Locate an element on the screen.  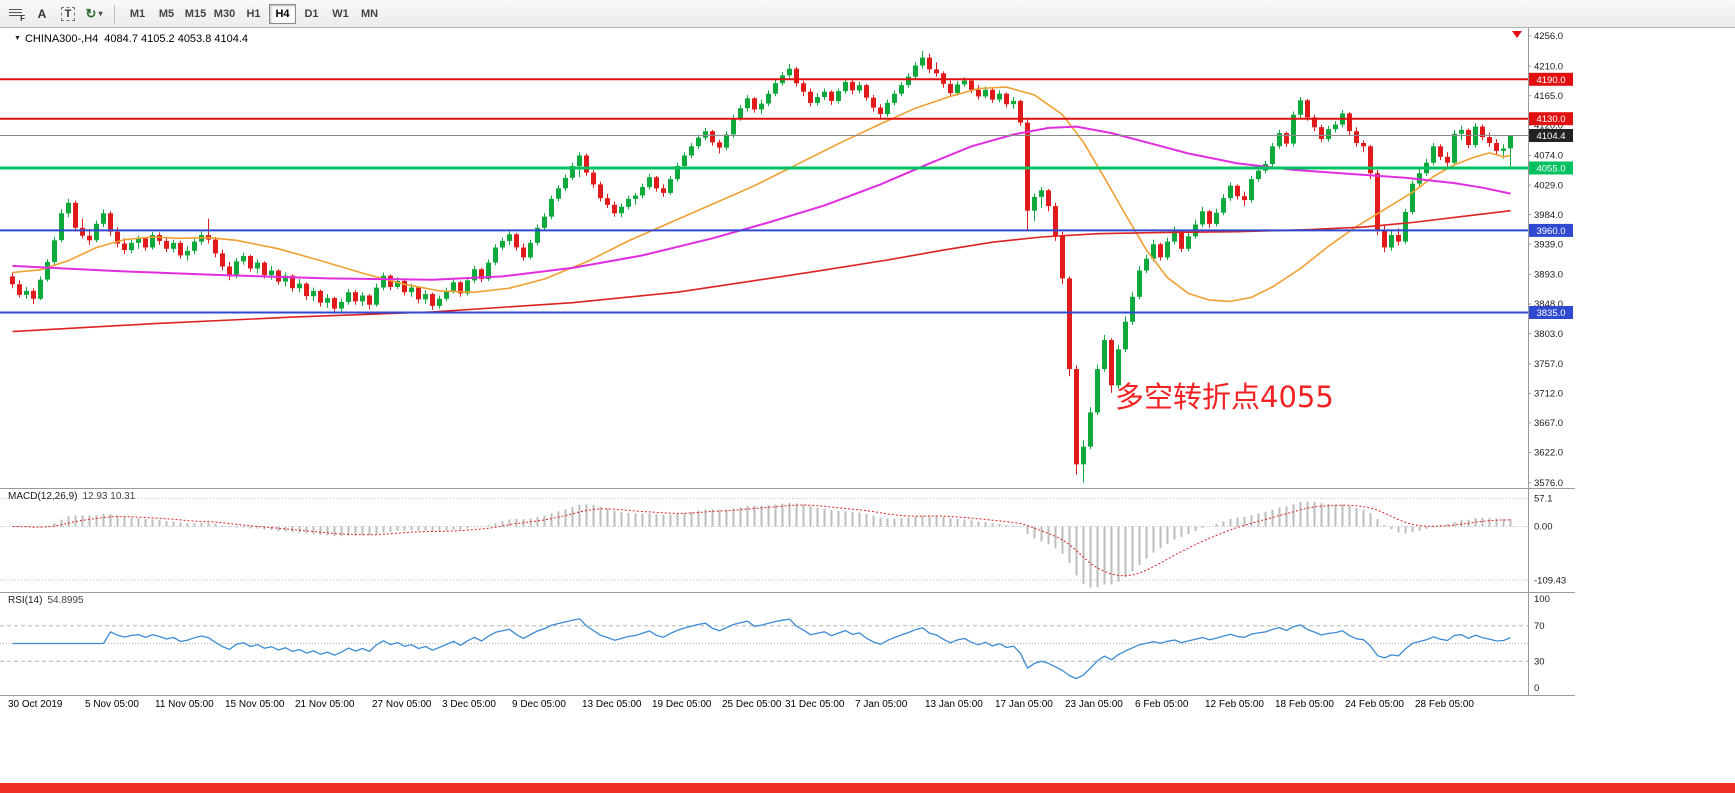
macd-signal-line is located at coordinates (761, 540).